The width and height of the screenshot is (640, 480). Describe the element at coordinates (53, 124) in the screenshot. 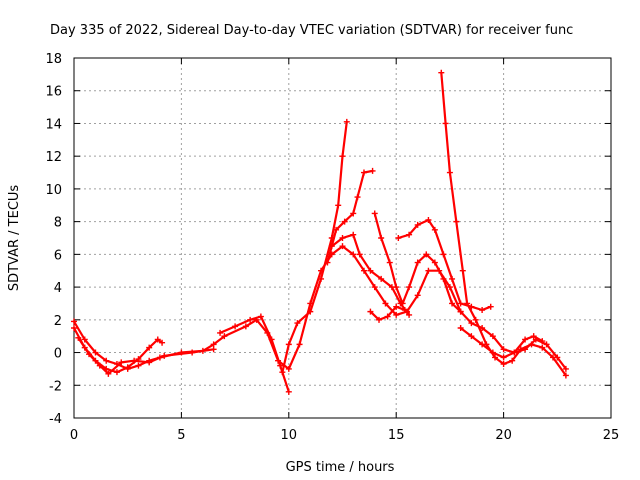

I see `y-tick-label: 14` at that location.